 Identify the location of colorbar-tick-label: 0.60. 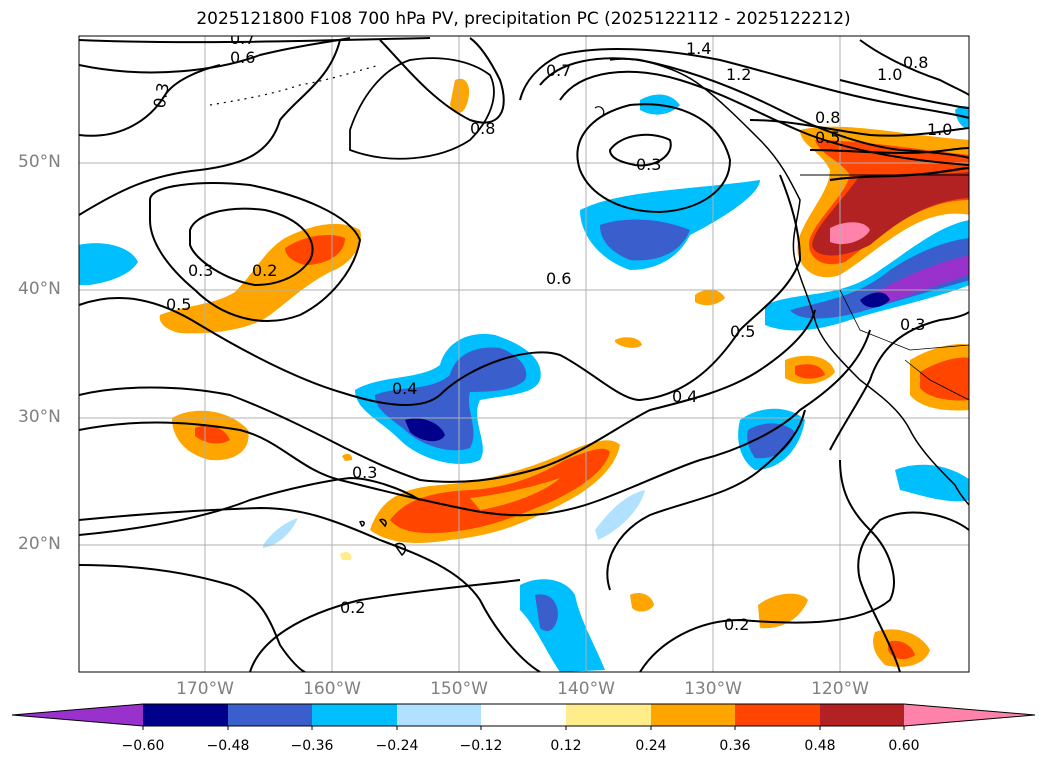
(904, 746).